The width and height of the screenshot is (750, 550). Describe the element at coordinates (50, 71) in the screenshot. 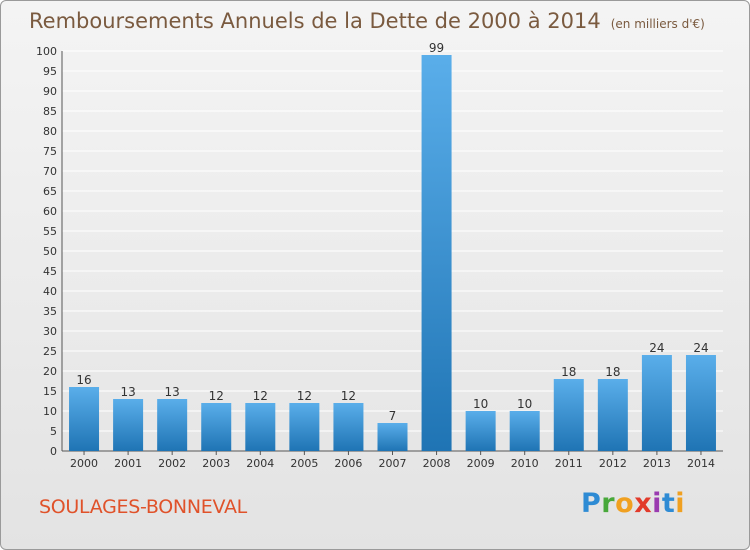

I see `y-tick-label: 95` at that location.